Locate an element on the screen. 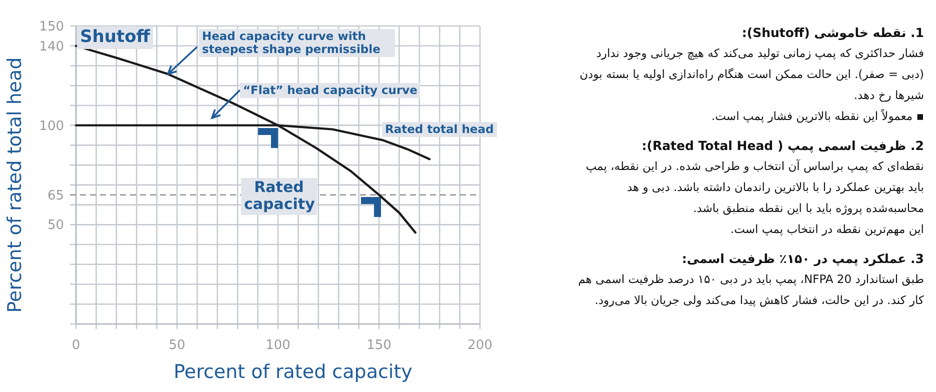 This screenshot has width=936, height=392. text: باید بهترین عملکرد را با بالاترین راندمان داشته باشد. دبی و هد is located at coordinates (775, 187).